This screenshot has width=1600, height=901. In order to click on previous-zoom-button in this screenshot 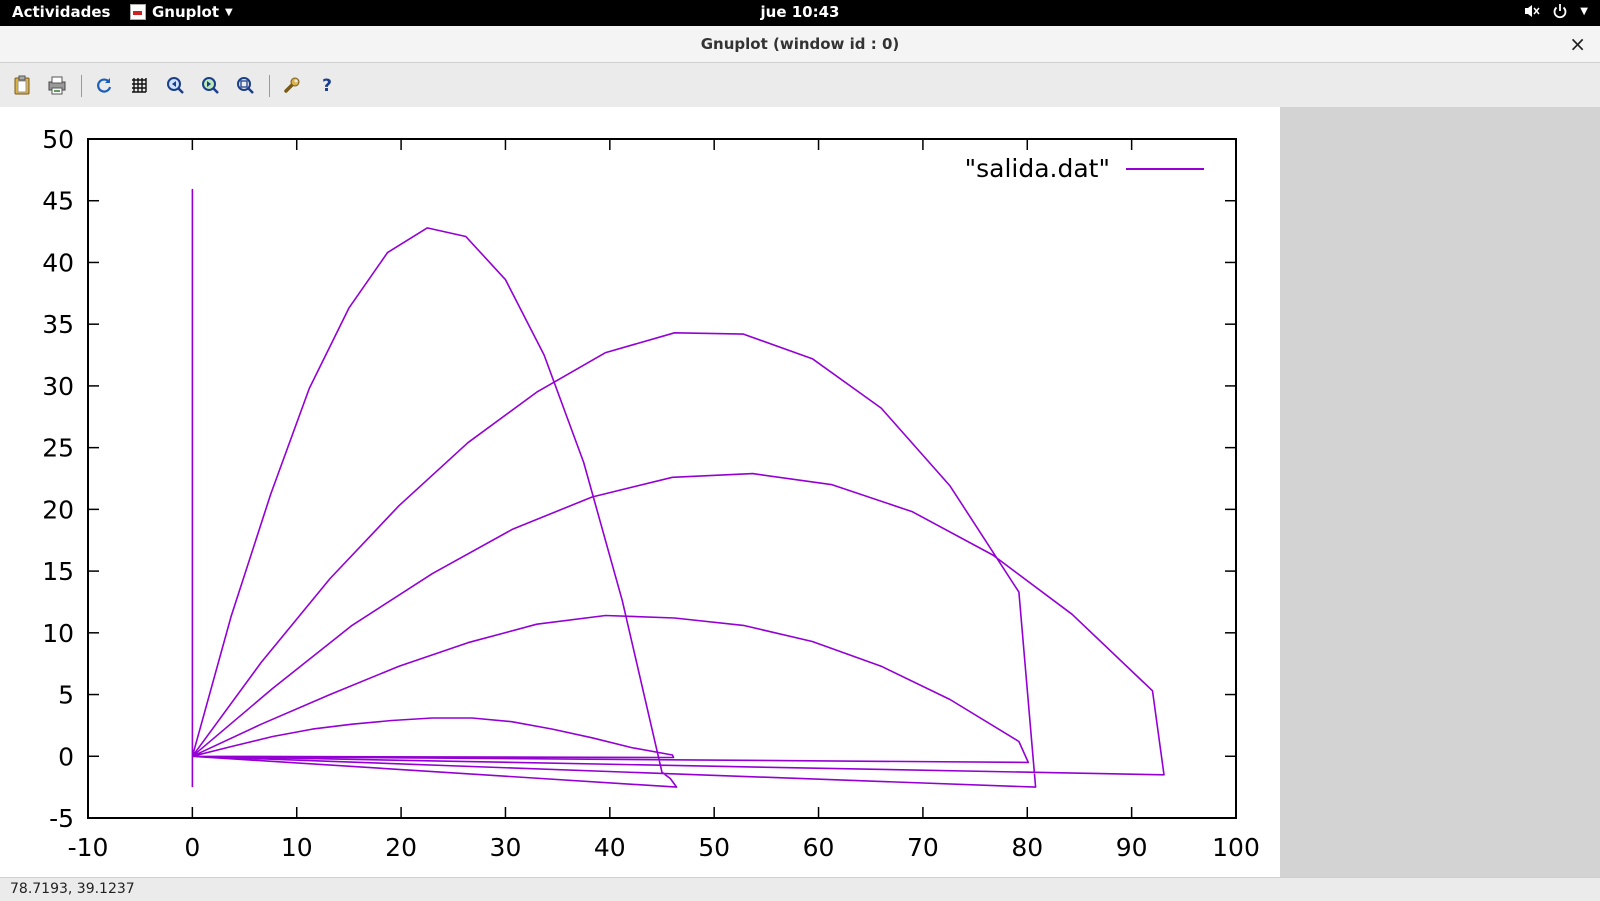, I will do `click(175, 85)`.